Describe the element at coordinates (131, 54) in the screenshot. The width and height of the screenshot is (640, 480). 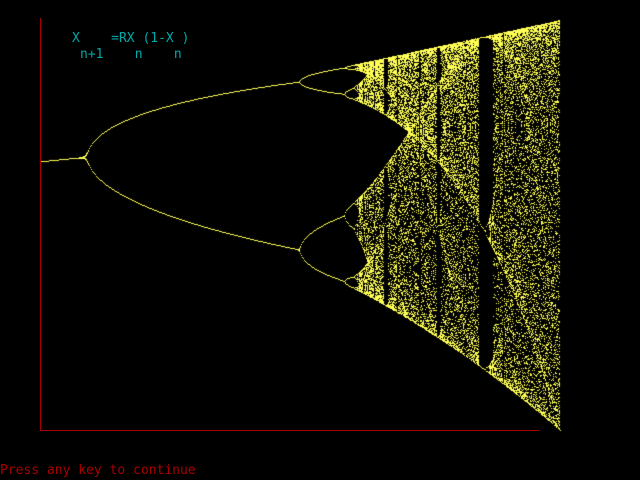
I see `equation-subscripts: n+1 n n` at that location.